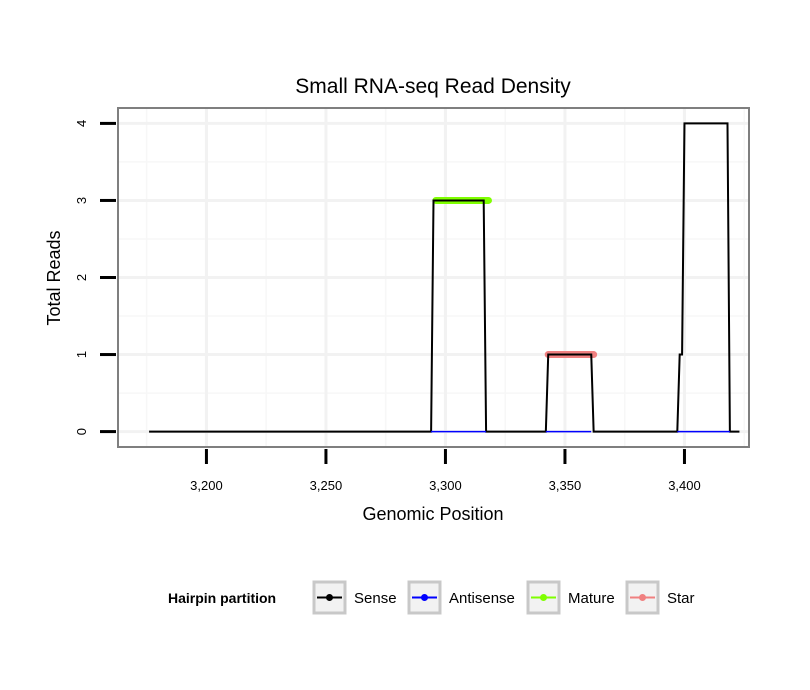 Image resolution: width=810 pixels, height=690 pixels. Describe the element at coordinates (329, 597) in the screenshot. I see `legend-key-point-sense` at that location.